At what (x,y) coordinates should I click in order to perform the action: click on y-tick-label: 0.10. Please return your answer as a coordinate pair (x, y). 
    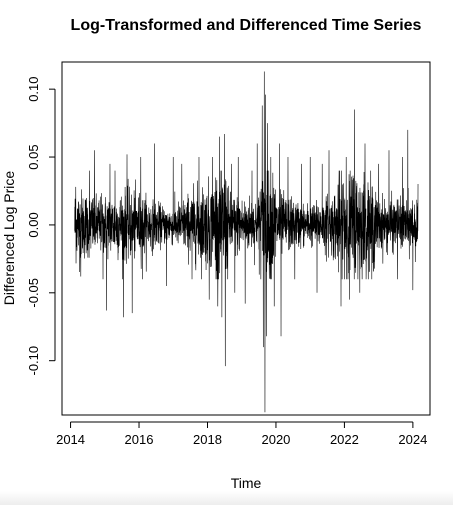
    Looking at the image, I should click on (33, 88).